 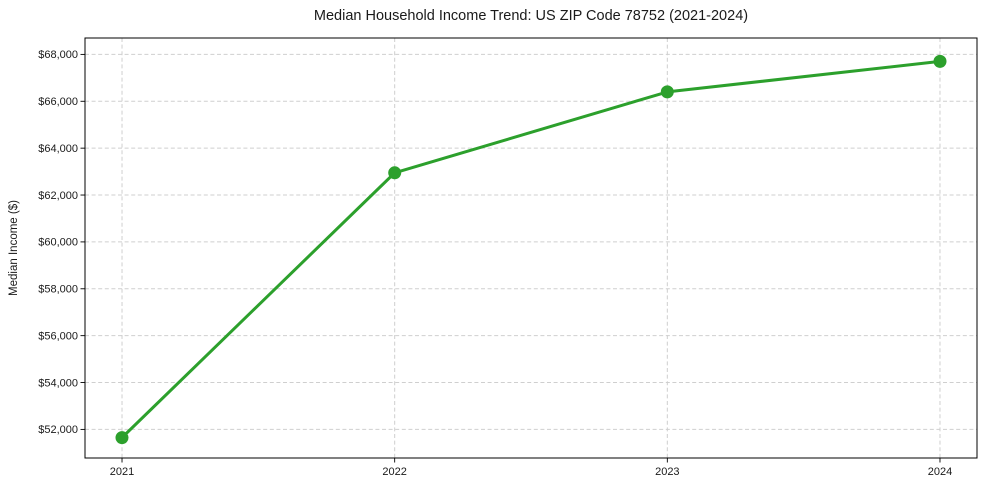 What do you see at coordinates (58, 290) in the screenshot?
I see `y-tick-label: $58,000` at bounding box center [58, 290].